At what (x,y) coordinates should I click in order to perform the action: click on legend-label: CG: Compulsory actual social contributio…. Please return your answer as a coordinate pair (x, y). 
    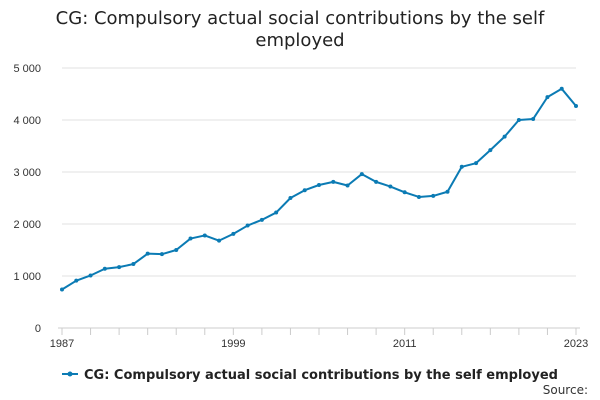
    Looking at the image, I should click on (321, 375).